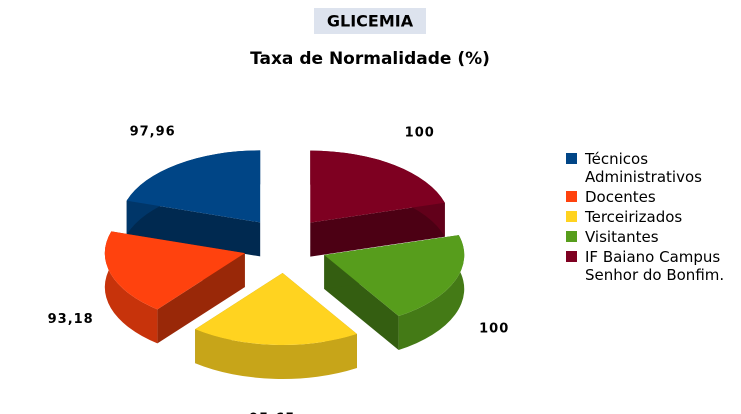 Image resolution: width=741 pixels, height=414 pixels. I want to click on legend-item: Técnicos Administrativos, so click(651, 168).